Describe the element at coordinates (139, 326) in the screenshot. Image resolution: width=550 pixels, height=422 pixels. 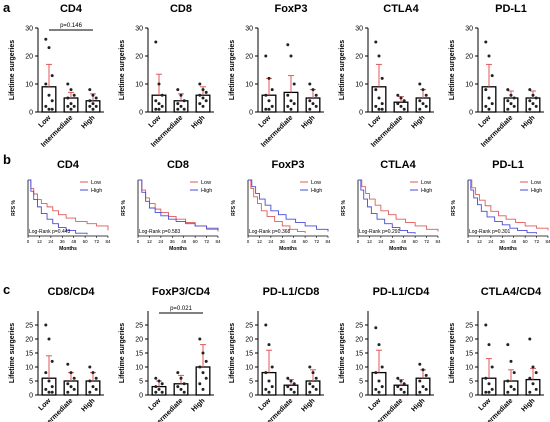
I see `y-tick-label: 25` at that location.